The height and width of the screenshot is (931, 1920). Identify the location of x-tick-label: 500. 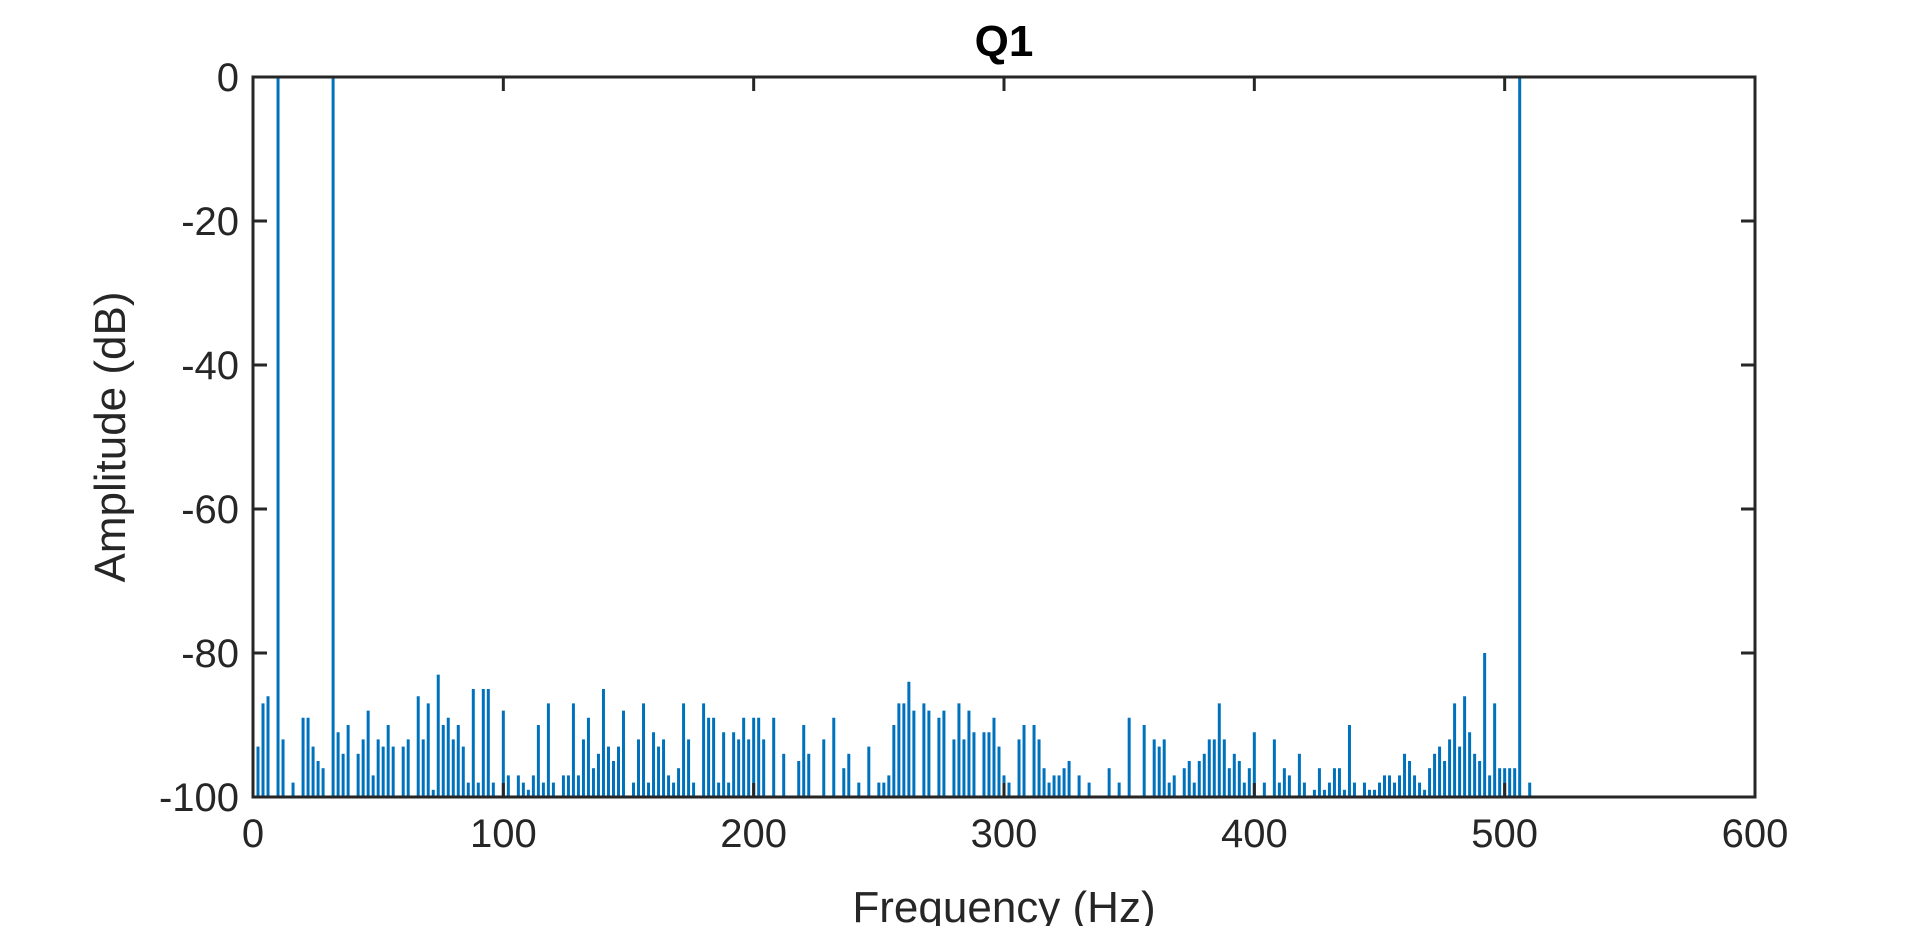
(1504, 834).